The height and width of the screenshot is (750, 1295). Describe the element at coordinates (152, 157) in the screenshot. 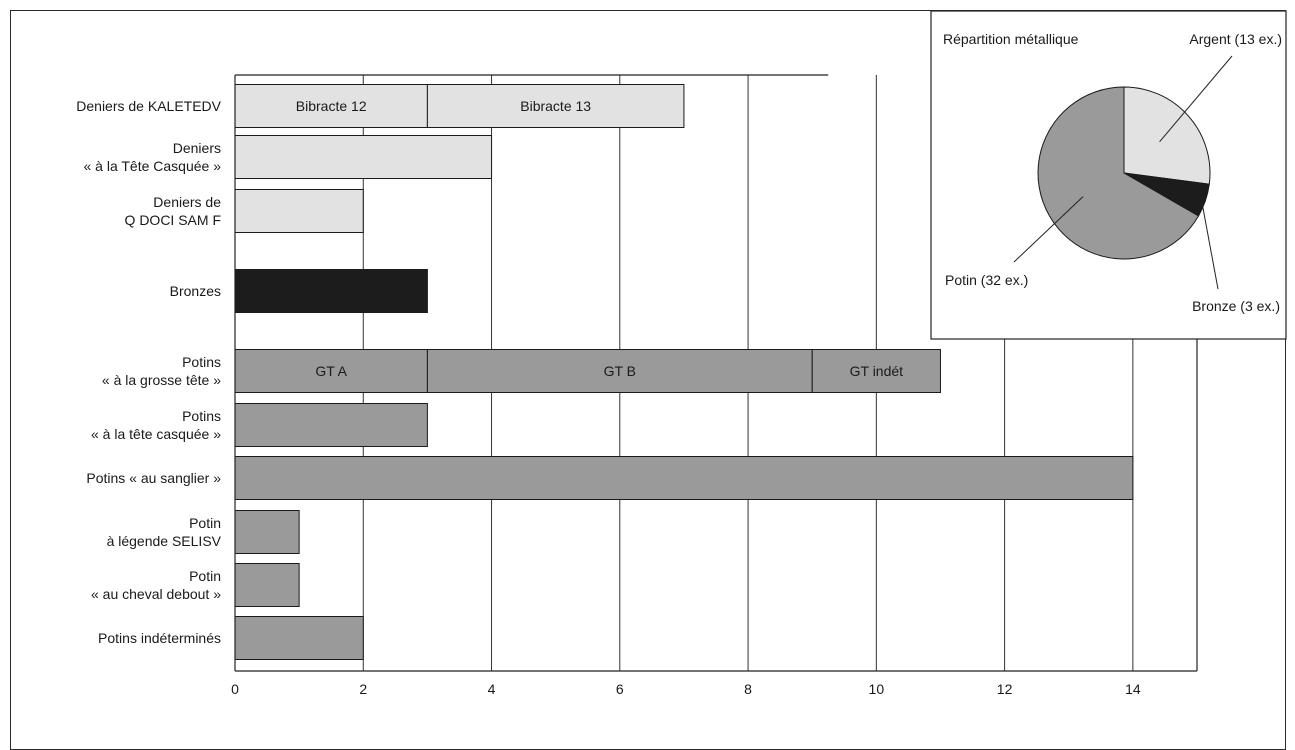

I see `category-label: Deniers « à la Tête Casquée »` at that location.